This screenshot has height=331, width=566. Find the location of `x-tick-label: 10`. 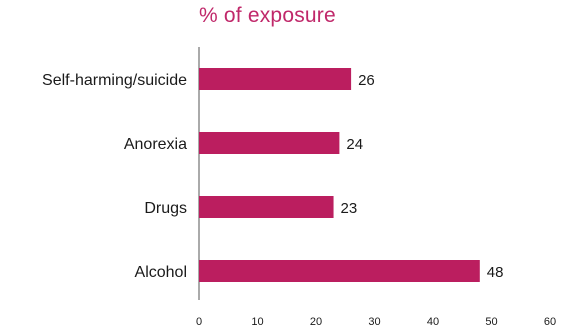

x-tick-label: 10 is located at coordinates (257, 322).